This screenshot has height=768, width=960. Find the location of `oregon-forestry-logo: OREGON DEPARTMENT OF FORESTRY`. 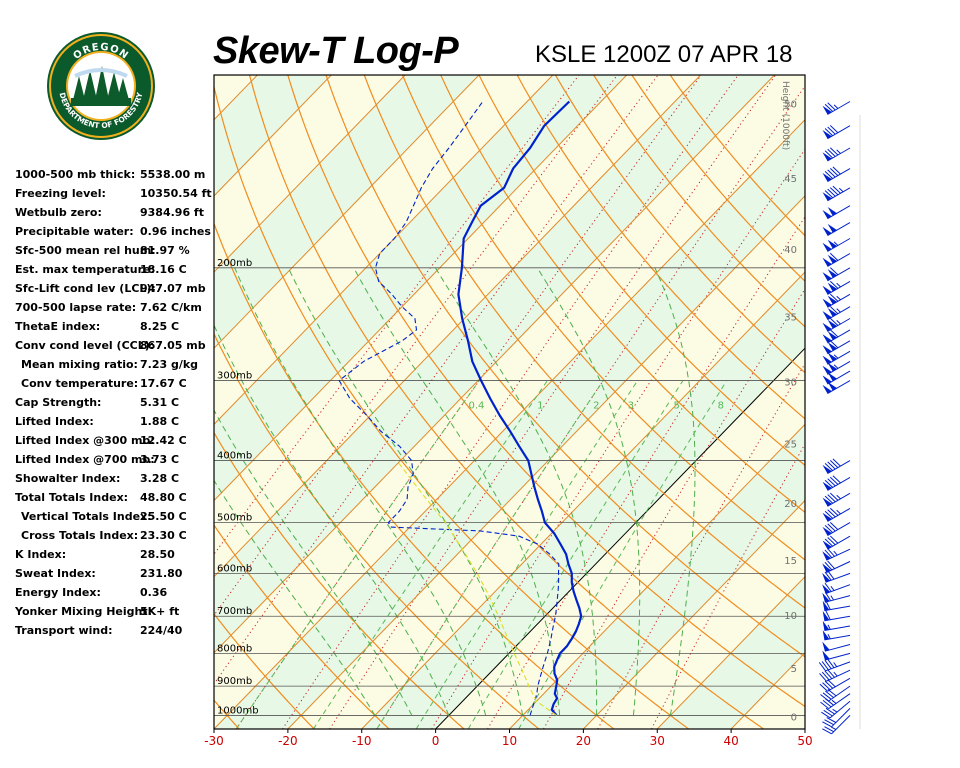

oregon-forestry-logo: OREGON DEPARTMENT OF FORESTRY is located at coordinates (101, 86).